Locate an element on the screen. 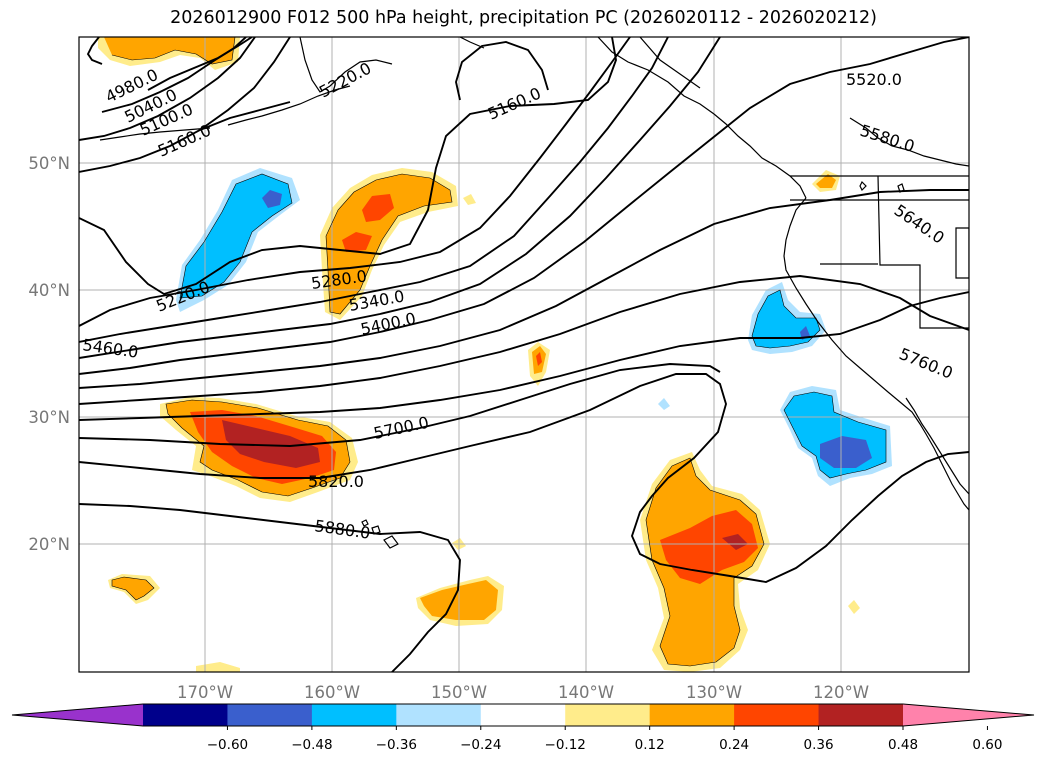 The width and height of the screenshot is (1047, 765). lon-tick-labels: 170°W 160°W 150°W 140°W 130°W 120°W is located at coordinates (523, 692).